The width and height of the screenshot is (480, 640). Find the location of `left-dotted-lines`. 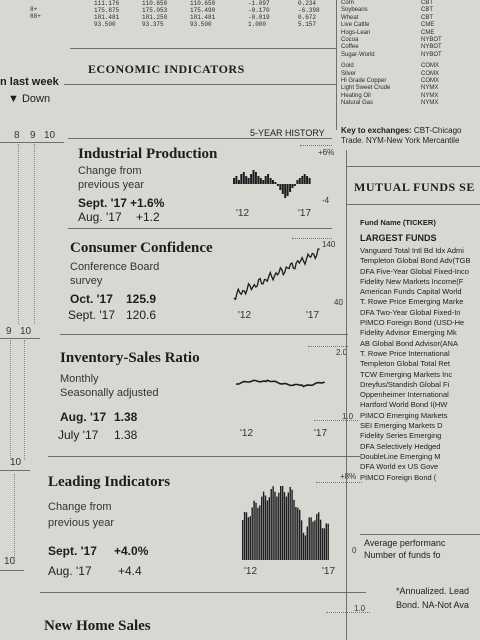

left-dotted-lines is located at coordinates (30, 392).